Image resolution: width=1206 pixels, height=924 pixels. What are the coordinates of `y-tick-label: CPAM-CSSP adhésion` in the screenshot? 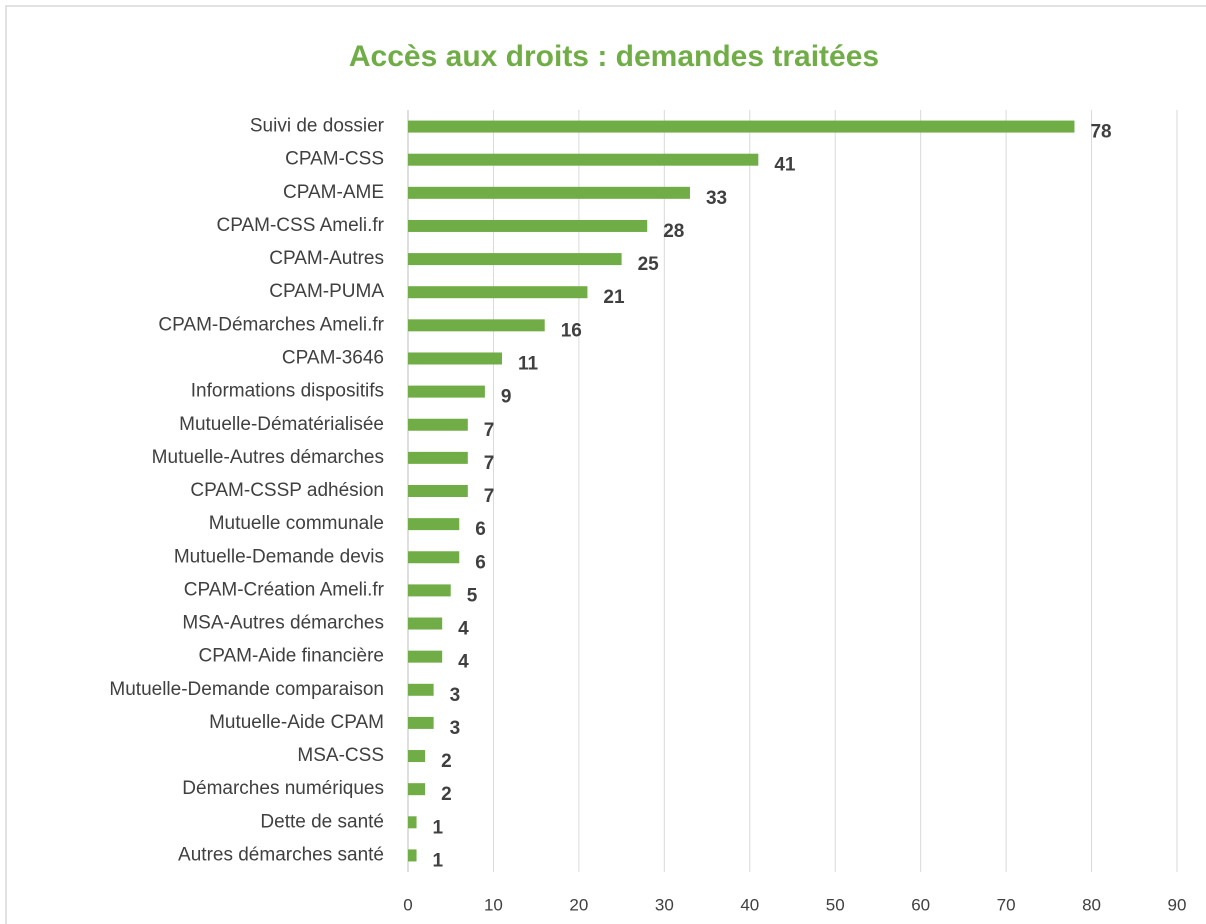 It's located at (287, 490).